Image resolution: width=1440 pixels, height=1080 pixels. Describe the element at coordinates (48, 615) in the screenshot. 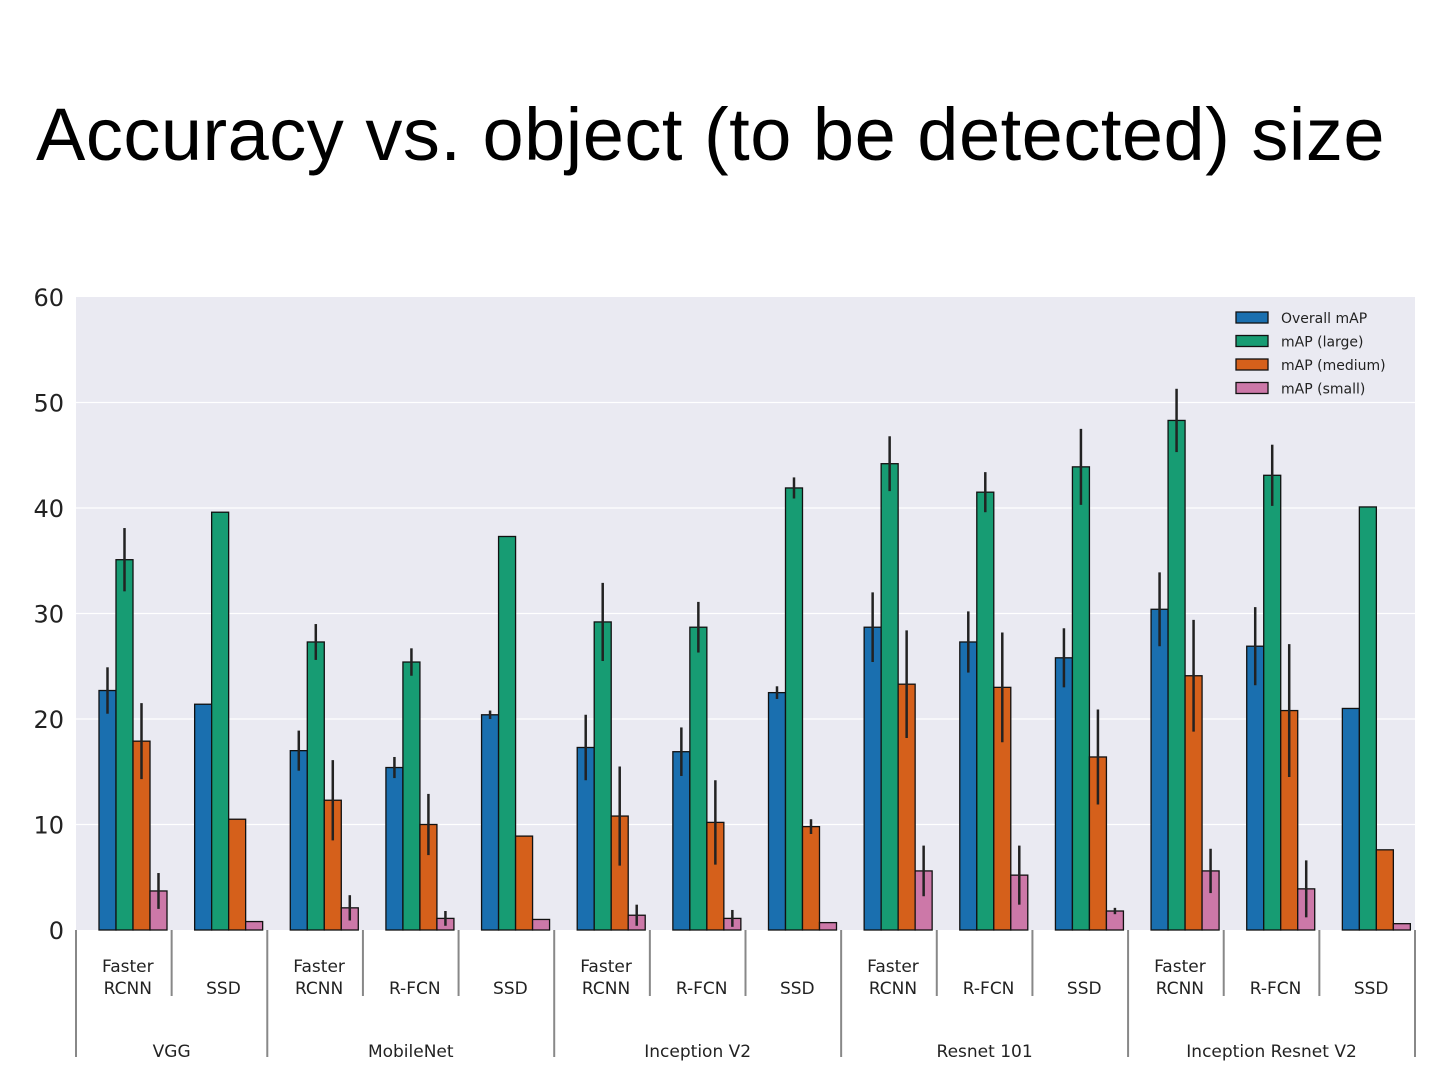

I see `y-tick-label: 30` at that location.